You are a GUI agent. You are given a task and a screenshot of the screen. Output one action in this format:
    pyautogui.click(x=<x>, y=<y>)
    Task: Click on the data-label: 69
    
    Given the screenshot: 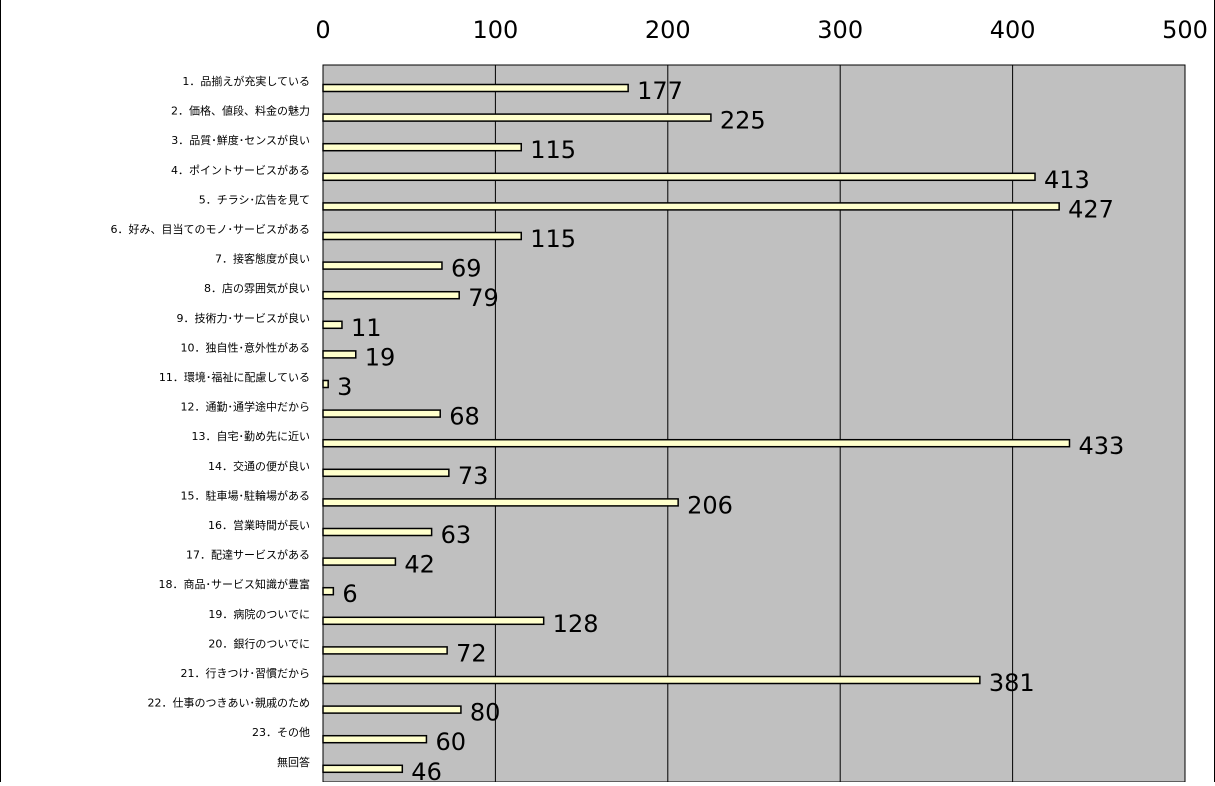 What is the action you would take?
    pyautogui.click(x=466, y=269)
    